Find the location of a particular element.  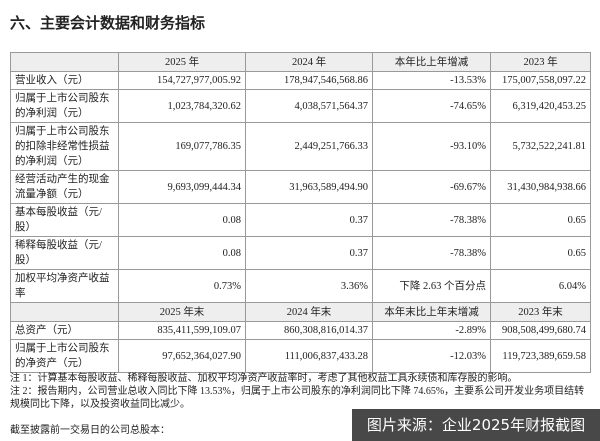

cell: 2,449,251,766.33 is located at coordinates (309, 146).